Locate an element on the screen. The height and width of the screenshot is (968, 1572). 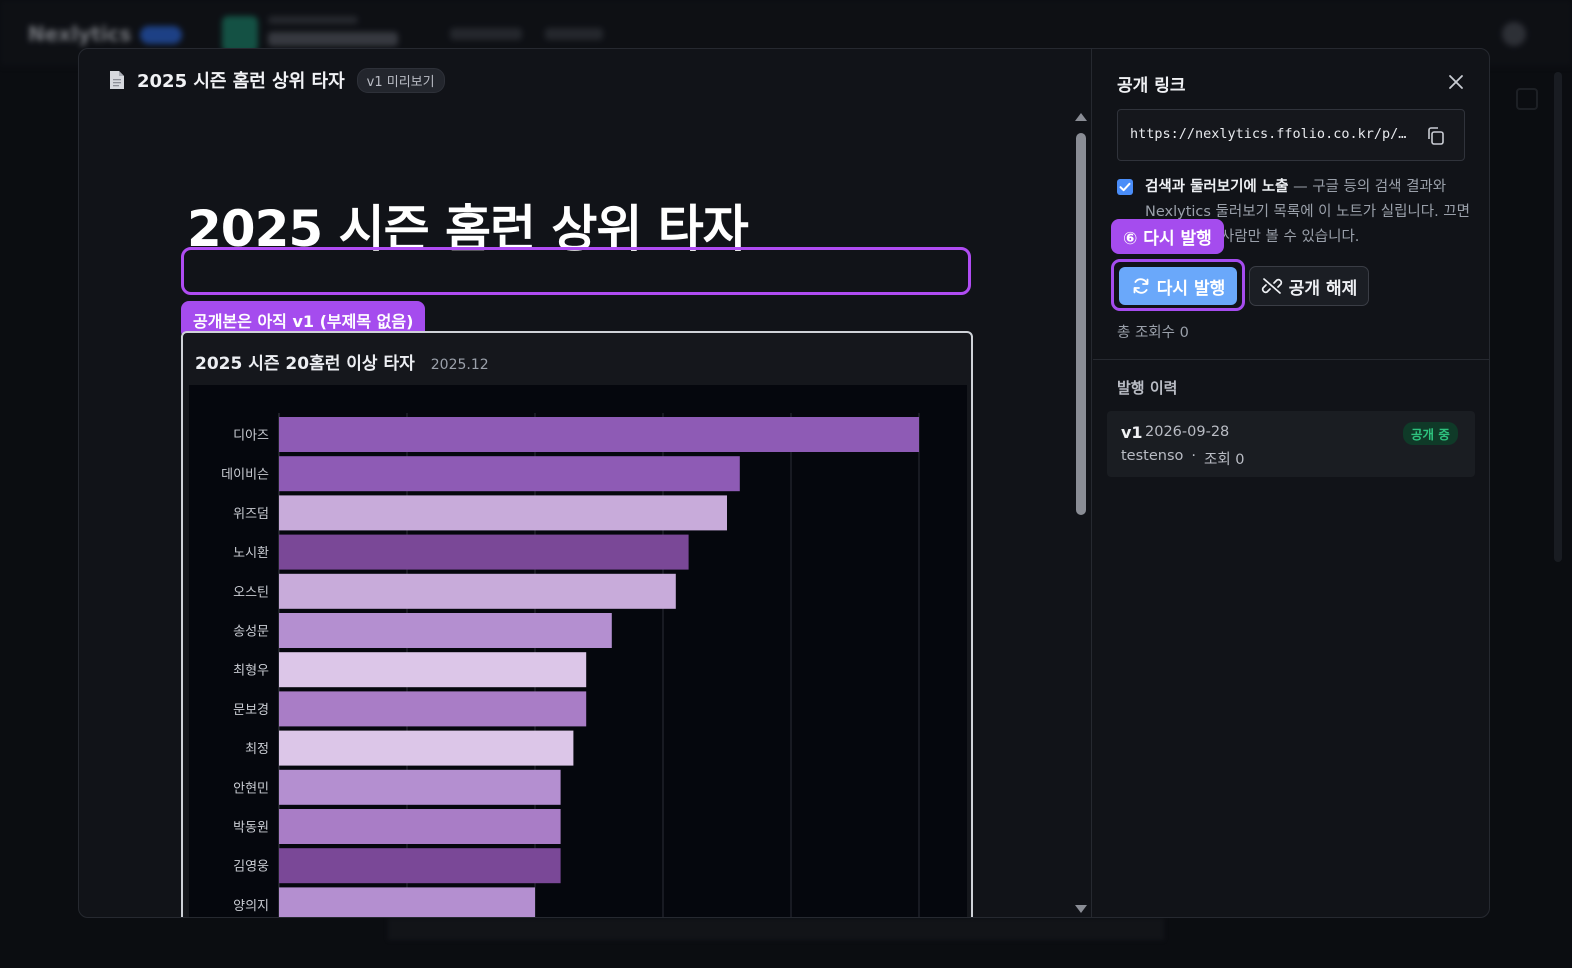
history-item: v1 2026-09-28 공개 중 testenso · 조회 0 is located at coordinates (1291, 444).